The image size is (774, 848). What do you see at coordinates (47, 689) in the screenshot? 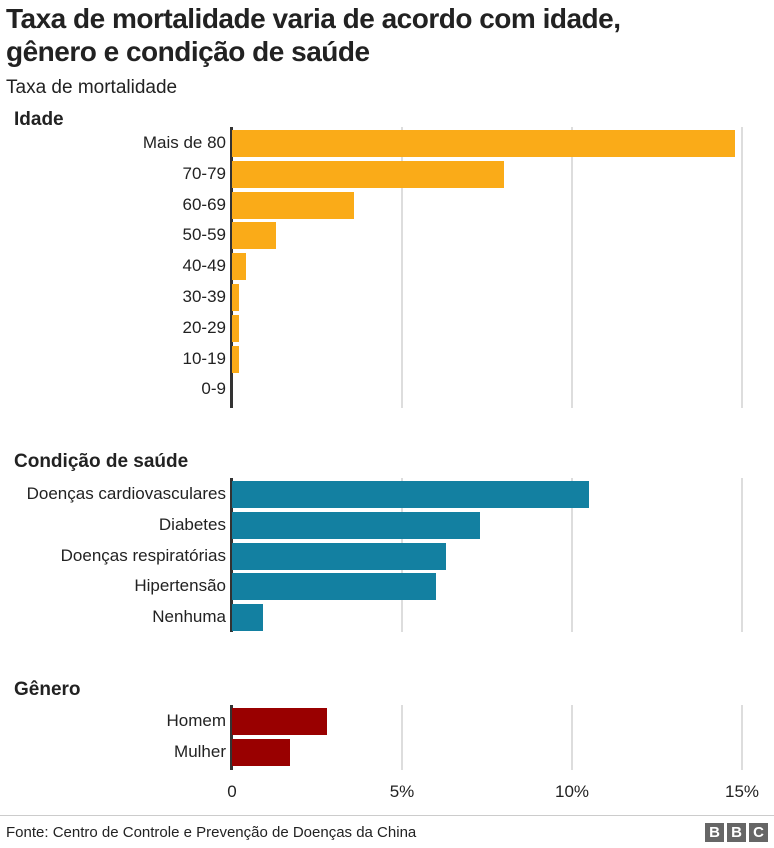
I see `section-heading: Gênero` at bounding box center [47, 689].